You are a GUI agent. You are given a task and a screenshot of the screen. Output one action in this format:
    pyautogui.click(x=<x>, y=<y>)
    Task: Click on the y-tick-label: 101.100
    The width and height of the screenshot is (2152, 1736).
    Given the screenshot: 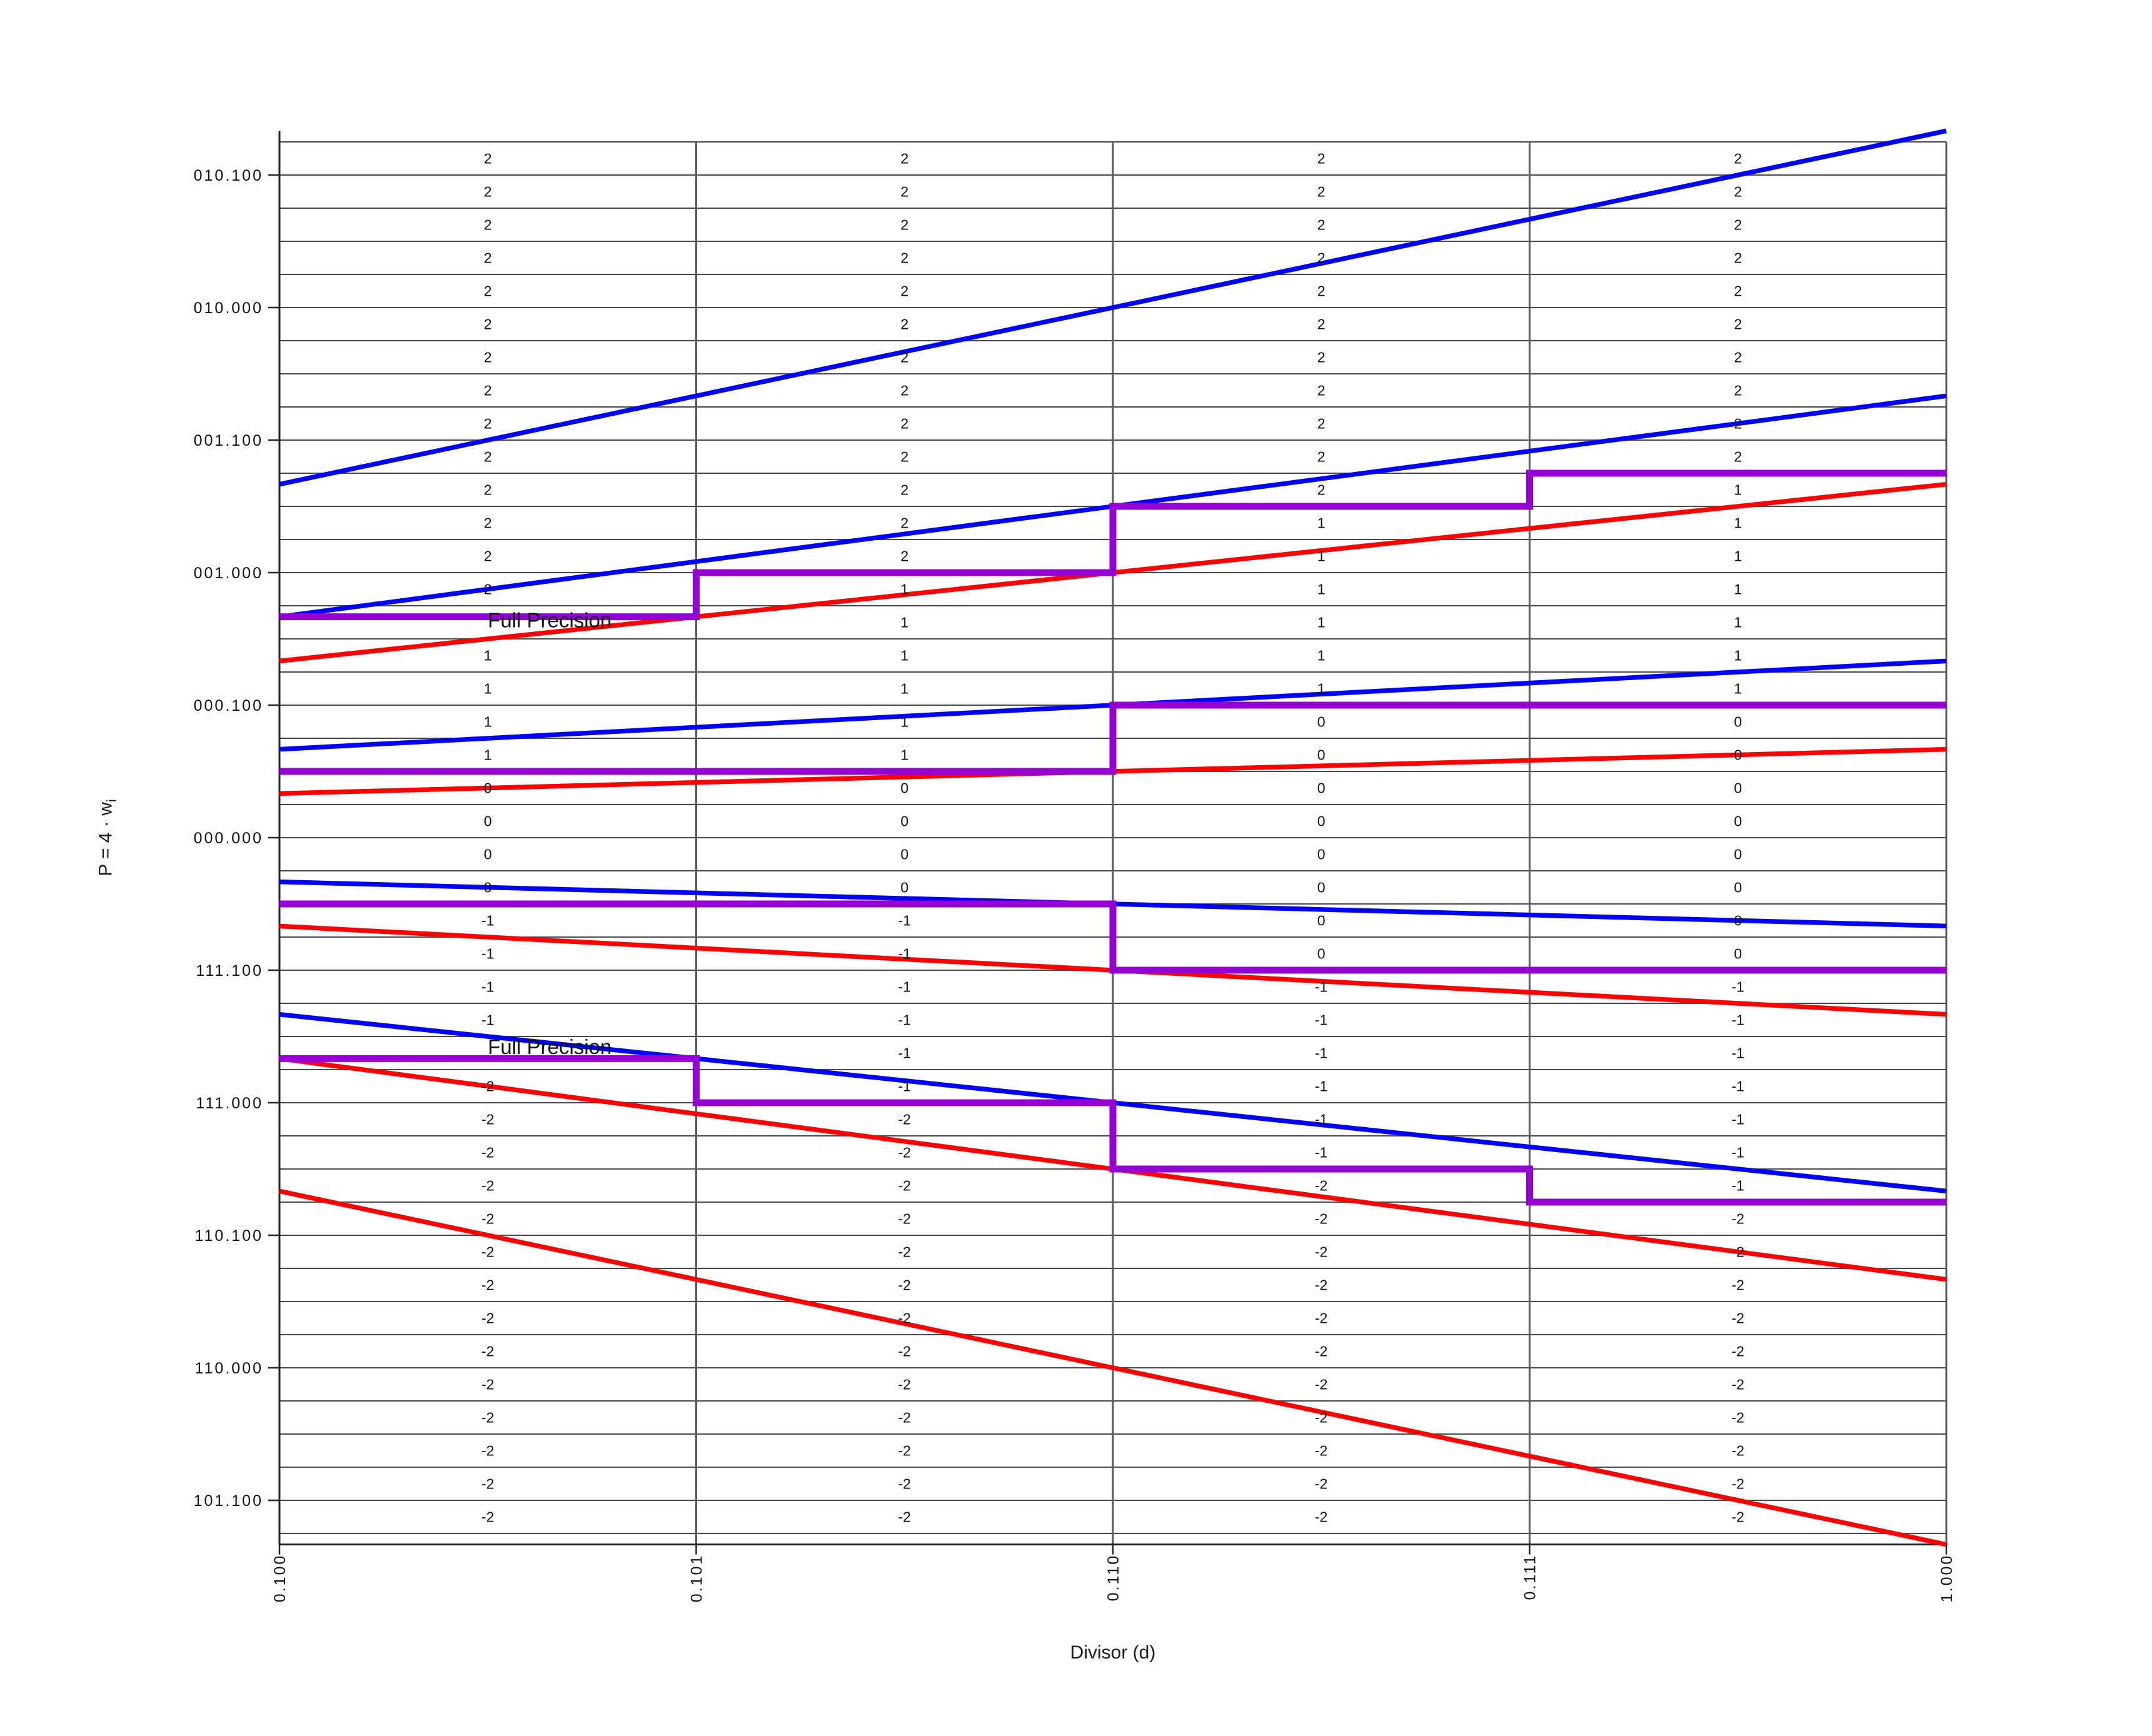 What is the action you would take?
    pyautogui.click(x=228, y=1501)
    